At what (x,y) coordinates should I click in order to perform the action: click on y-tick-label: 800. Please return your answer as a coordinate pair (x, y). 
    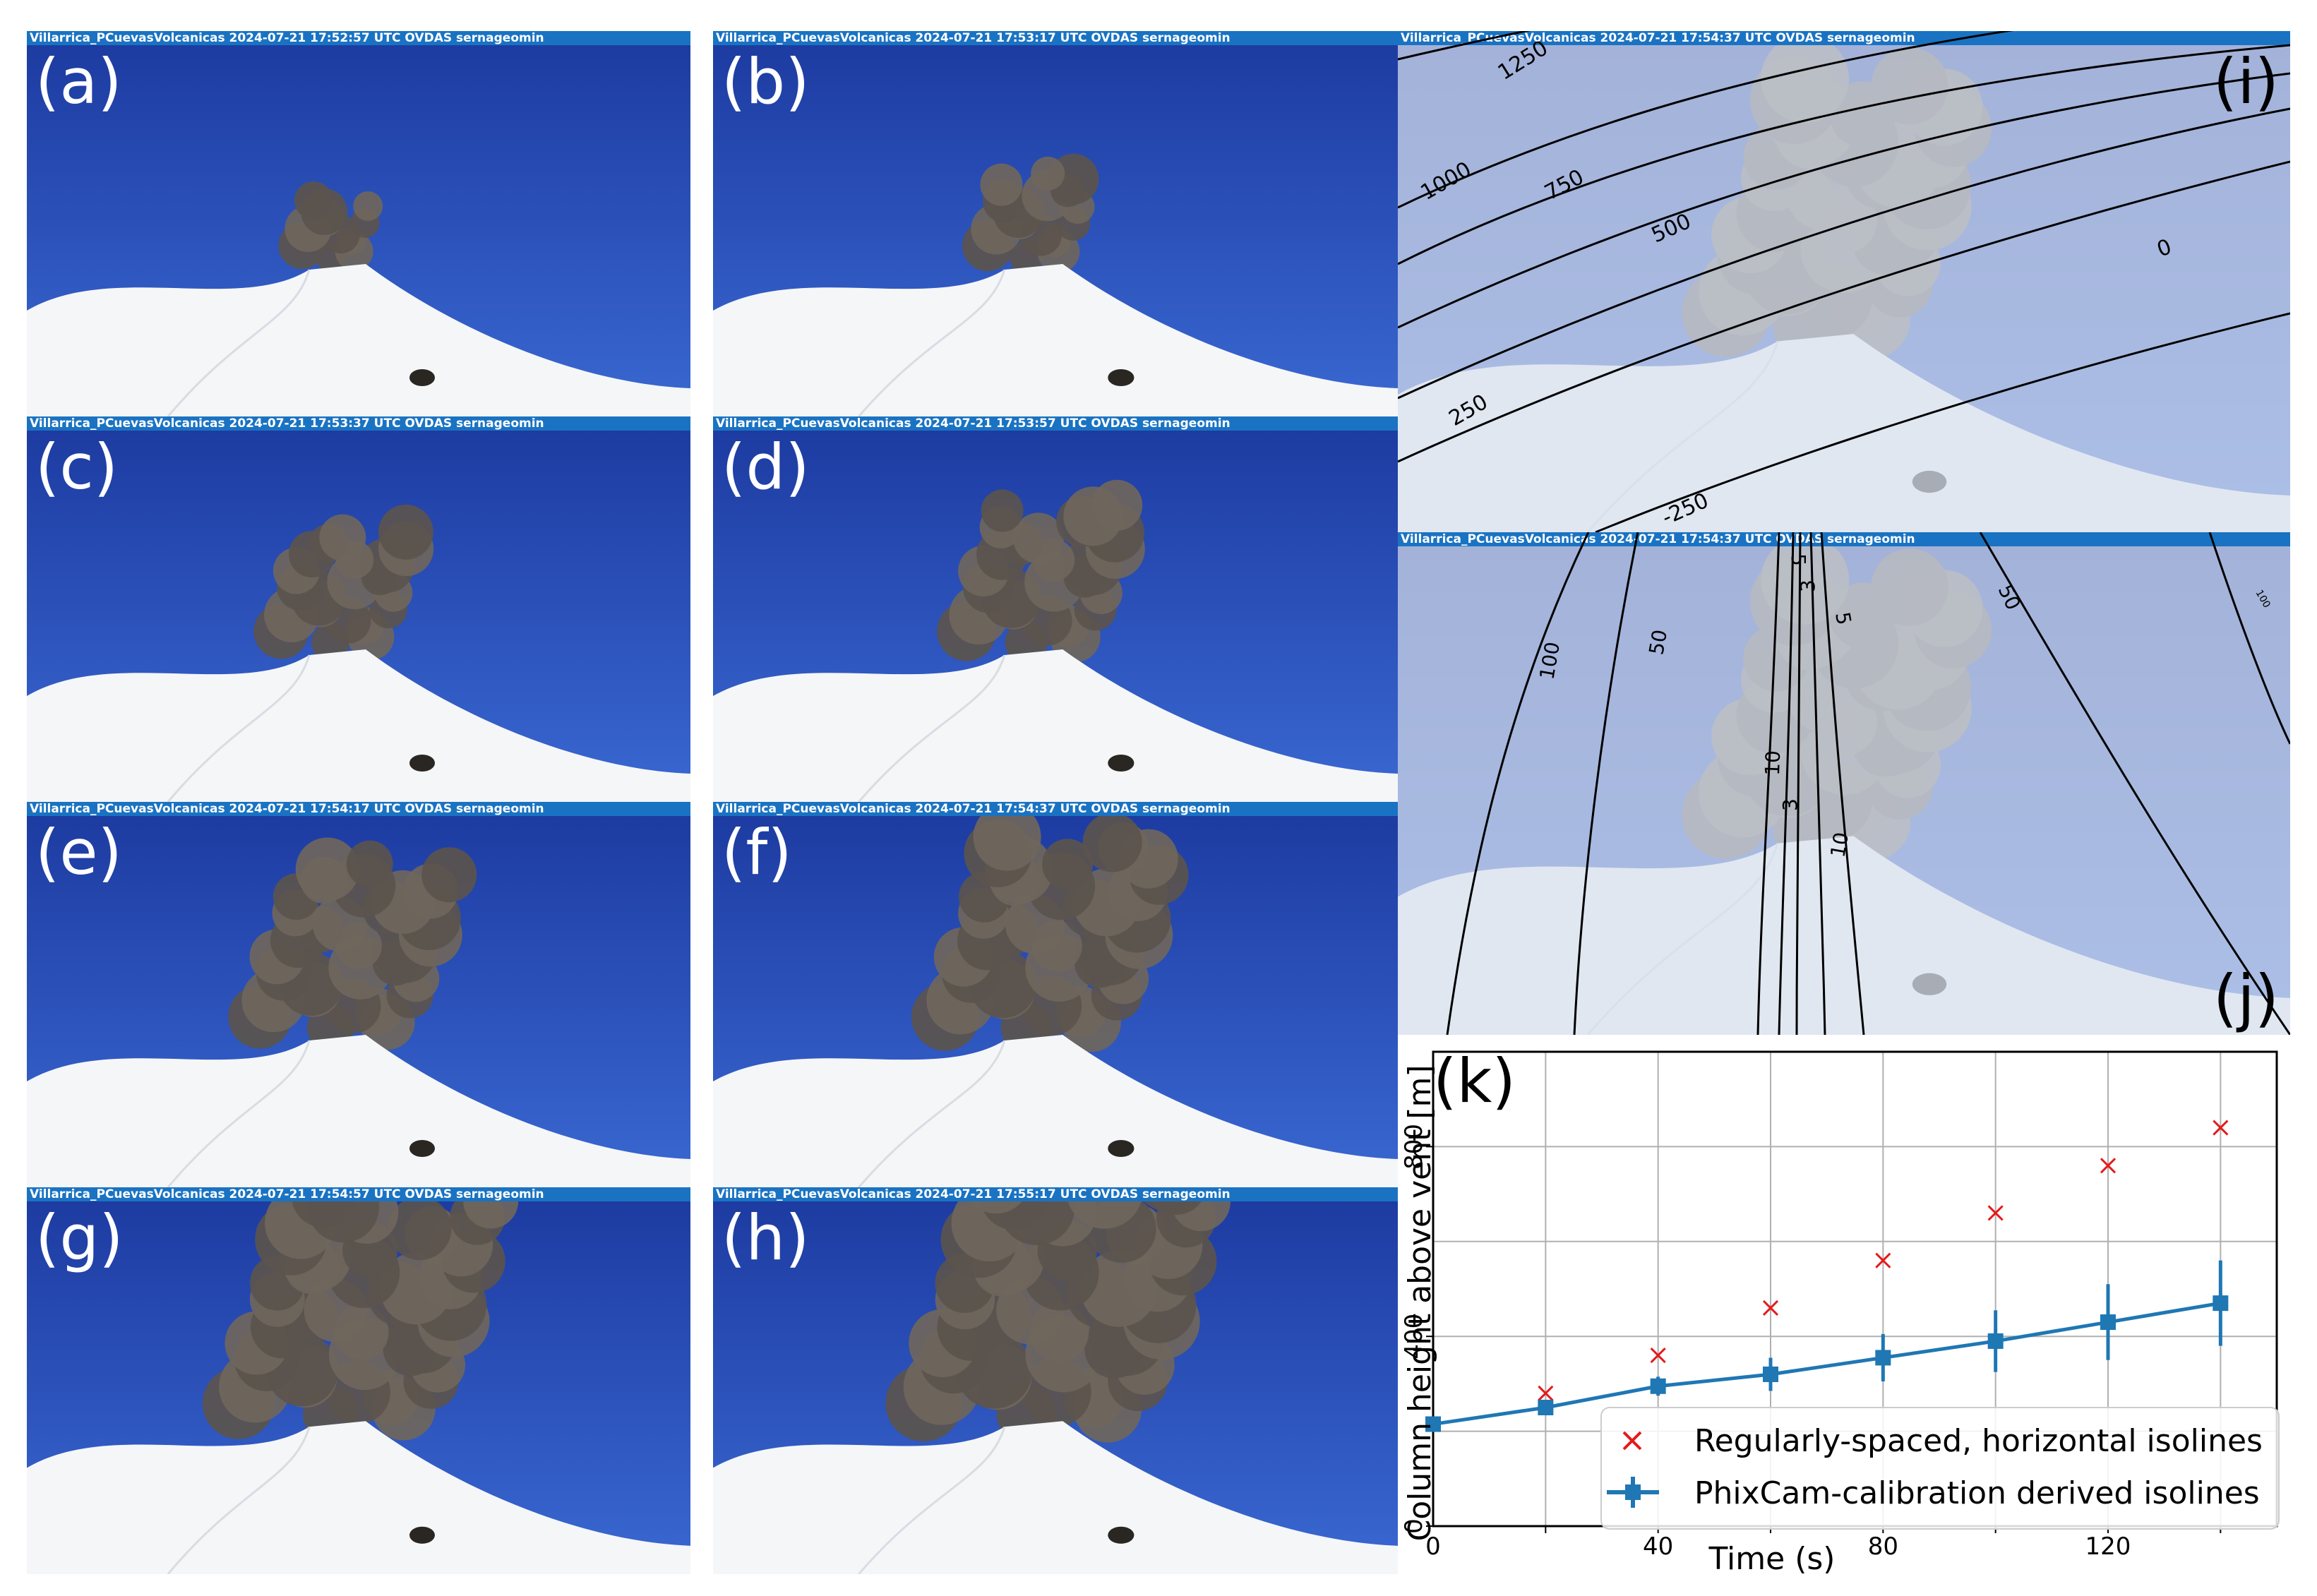
    Looking at the image, I should click on (1414, 1147).